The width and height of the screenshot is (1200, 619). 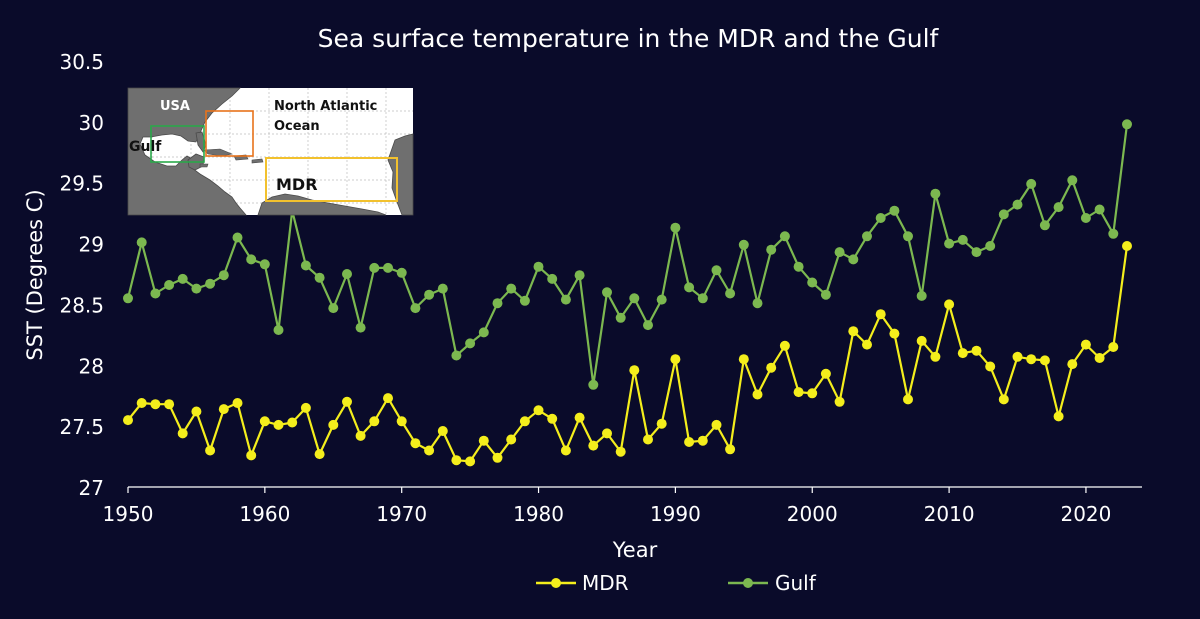 What do you see at coordinates (635, 550) in the screenshot?
I see `x-axis-label: Year` at bounding box center [635, 550].